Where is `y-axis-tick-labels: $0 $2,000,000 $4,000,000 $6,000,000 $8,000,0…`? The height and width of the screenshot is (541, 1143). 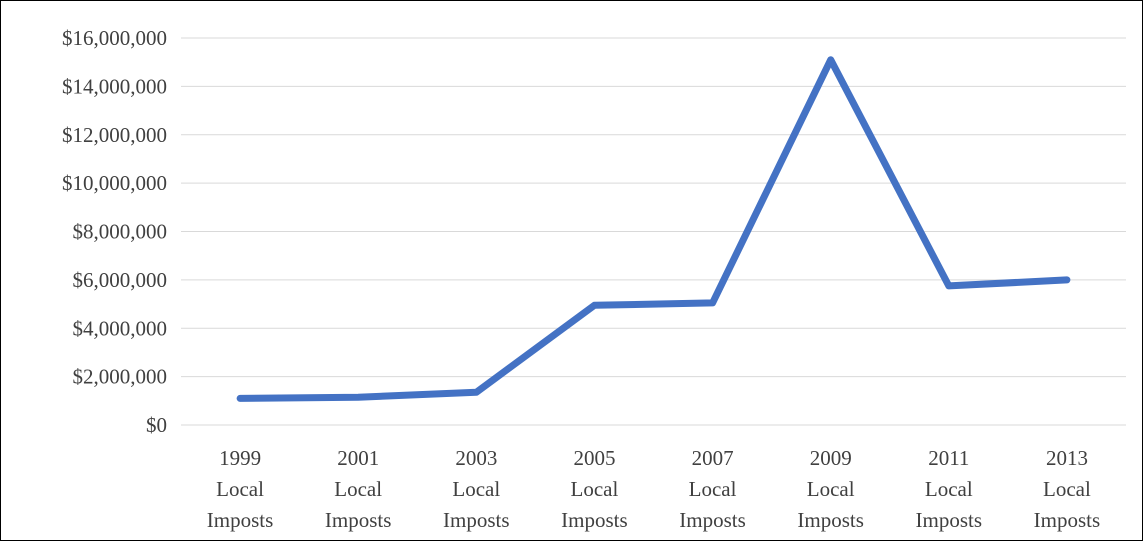
y-axis-tick-labels: $0 $2,000,000 $4,000,000 $6,000,000 $8,000,0… is located at coordinates (114, 231).